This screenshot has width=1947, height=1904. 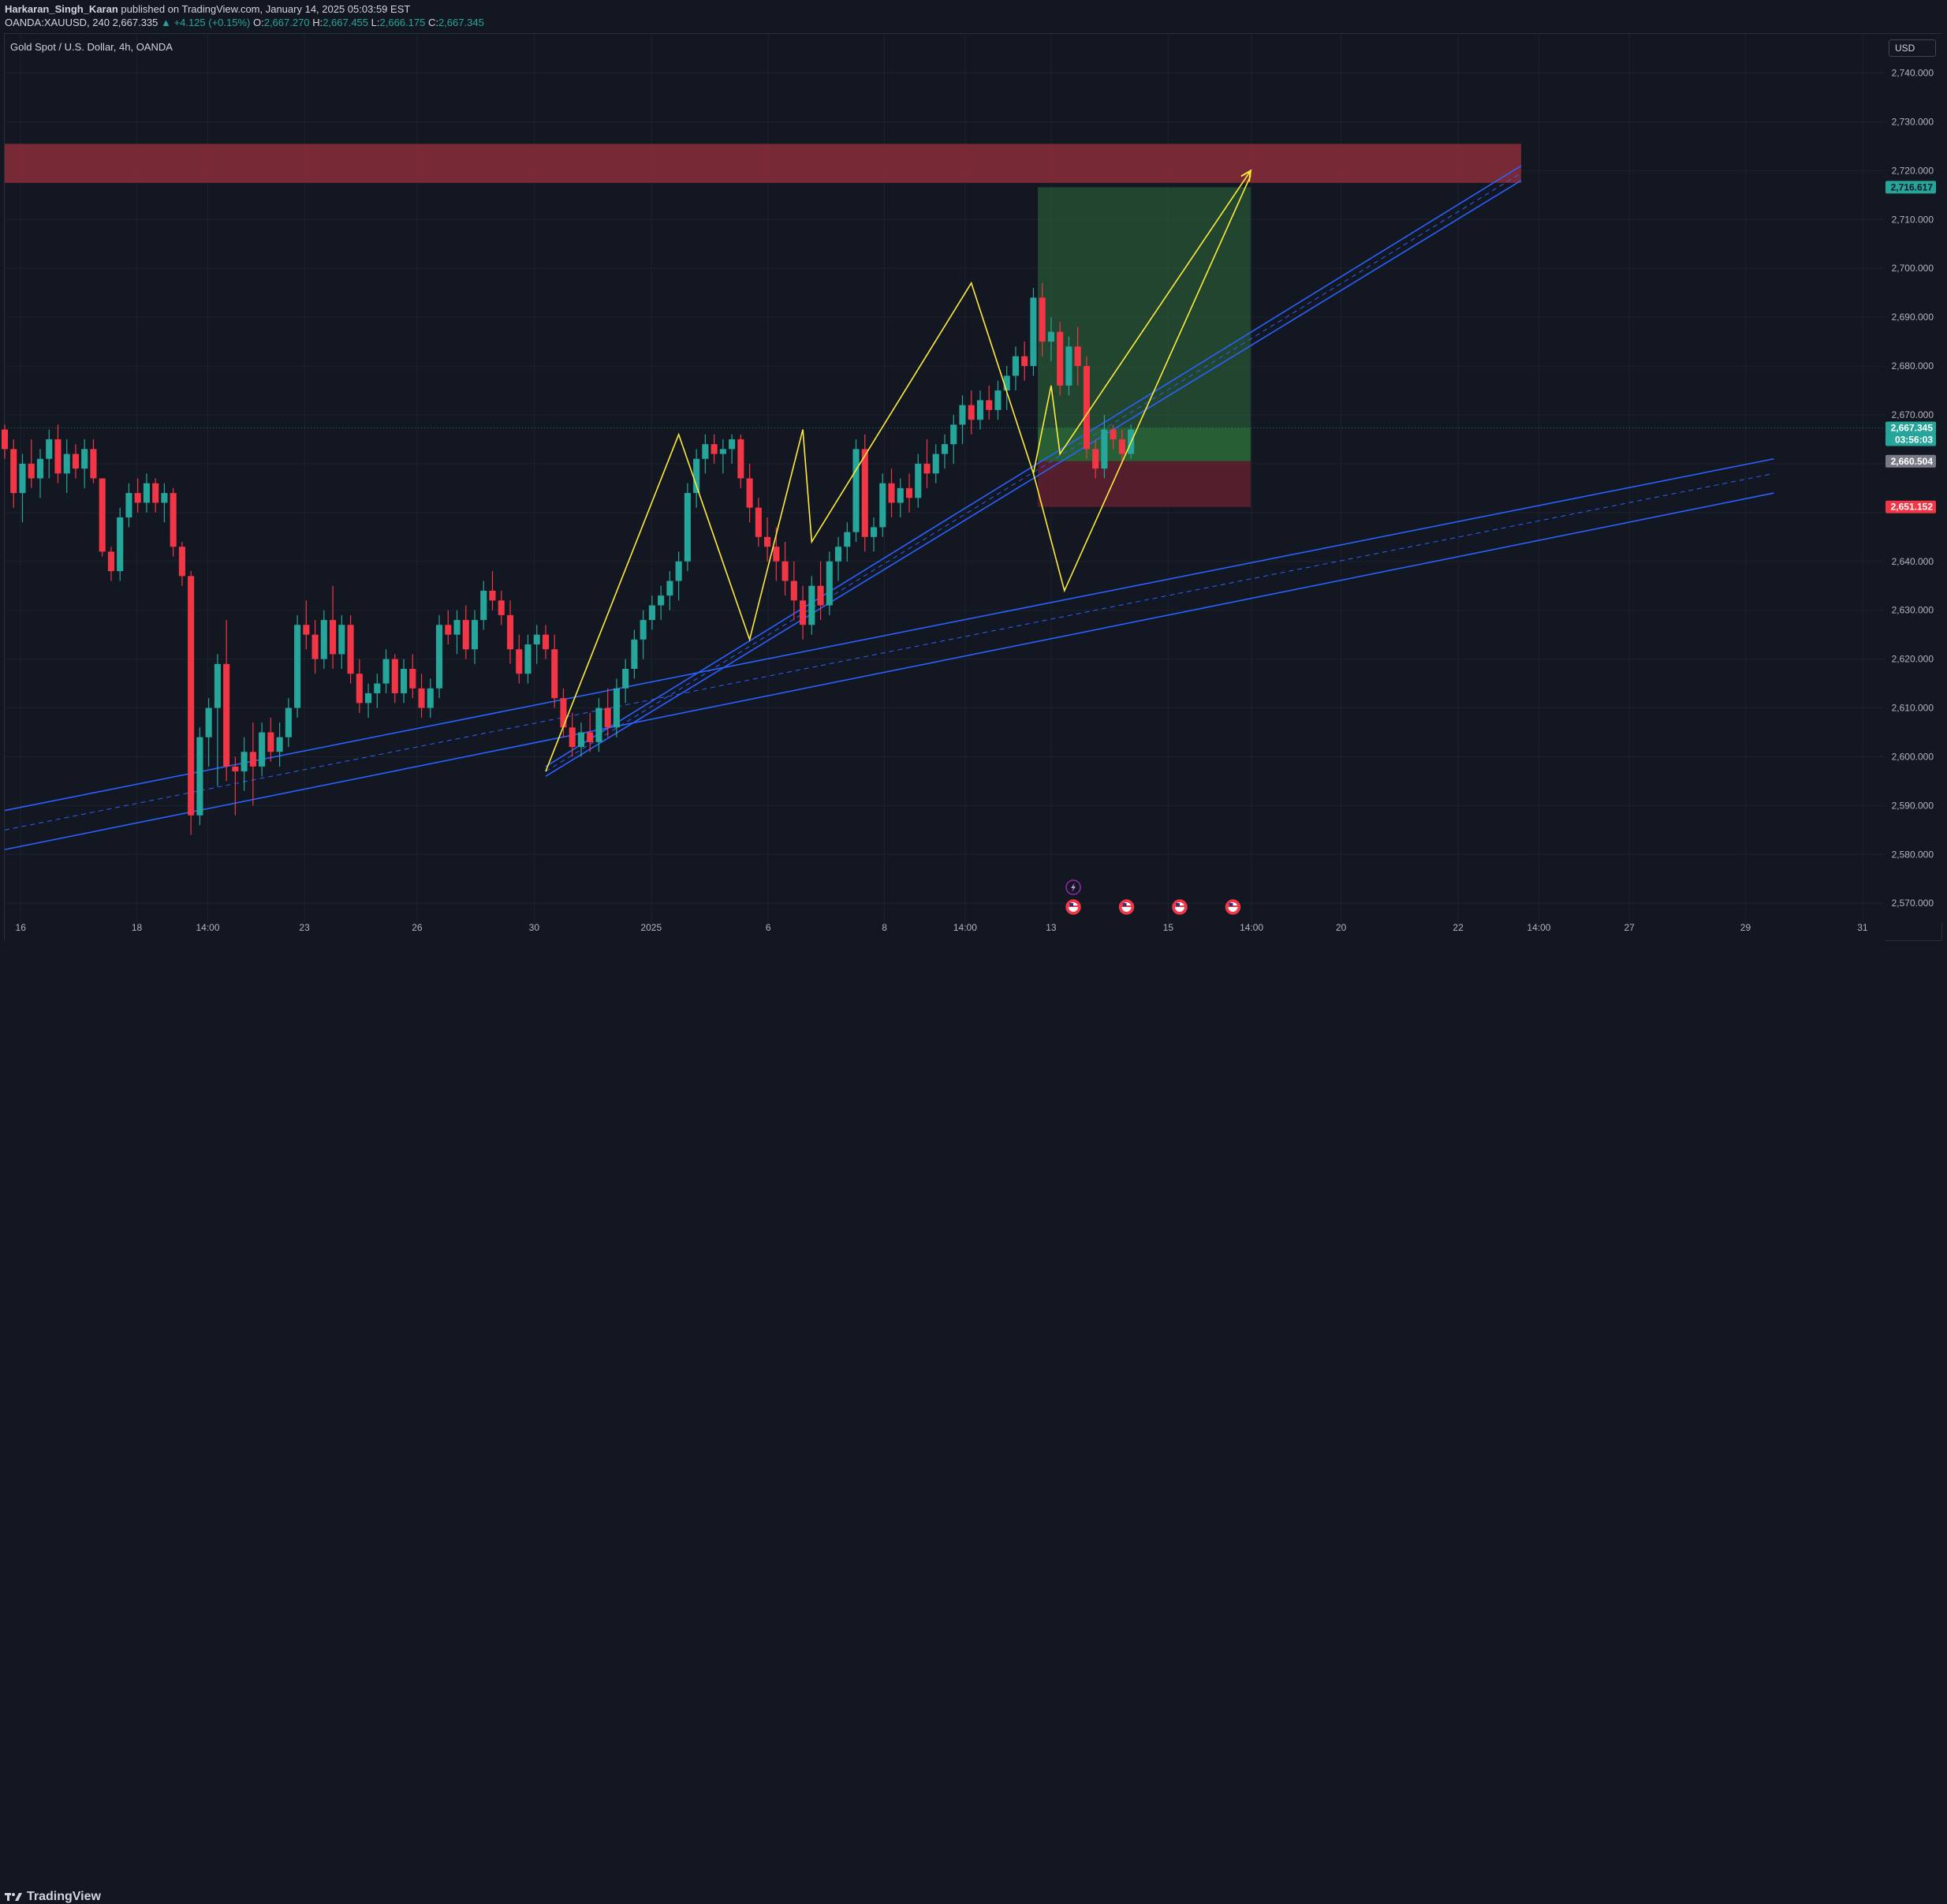 What do you see at coordinates (768, 927) in the screenshot?
I see `time-tick-label: 6` at bounding box center [768, 927].